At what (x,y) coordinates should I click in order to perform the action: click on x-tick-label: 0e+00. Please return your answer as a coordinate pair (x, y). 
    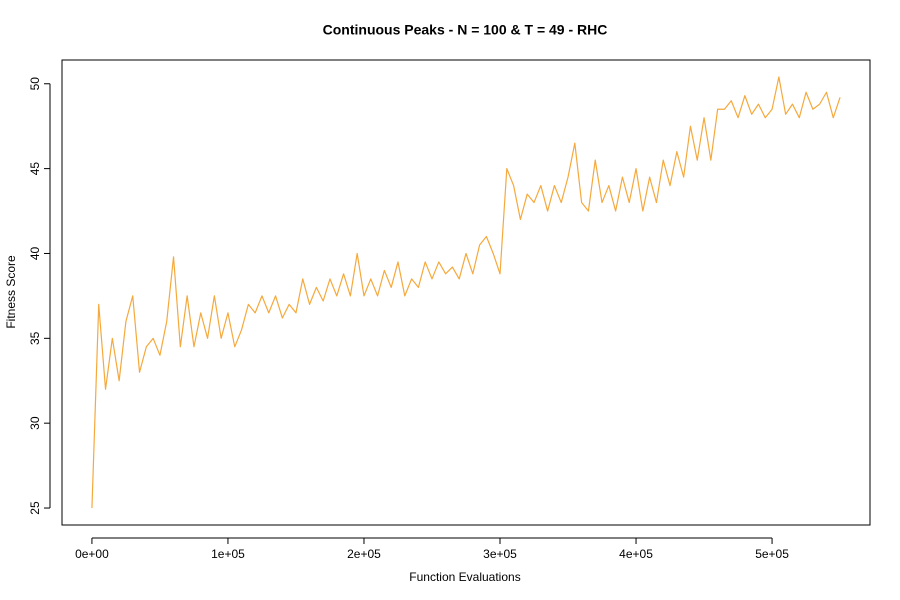
    Looking at the image, I should click on (92, 554).